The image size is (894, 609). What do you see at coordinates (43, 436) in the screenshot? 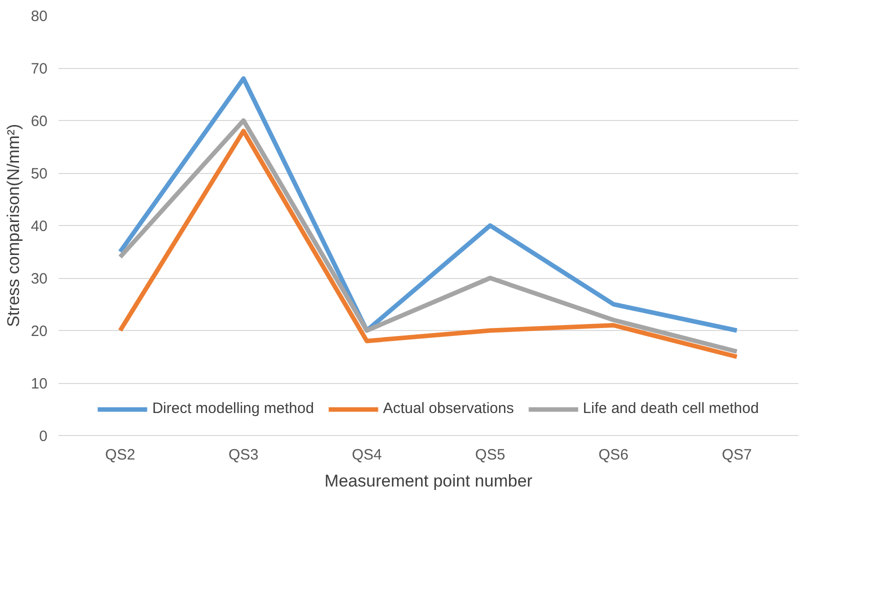
I see `y-tick-label: 0` at bounding box center [43, 436].